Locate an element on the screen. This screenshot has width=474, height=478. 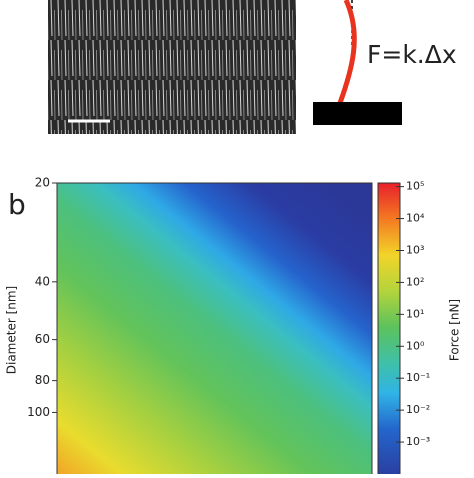
y-tick-label: 40 is located at coordinates (42, 281).